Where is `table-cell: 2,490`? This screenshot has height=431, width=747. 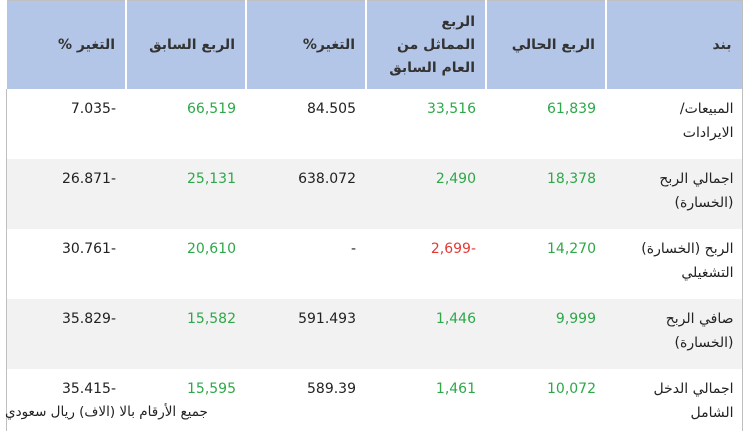 table-cell: 2,490 is located at coordinates (426, 194).